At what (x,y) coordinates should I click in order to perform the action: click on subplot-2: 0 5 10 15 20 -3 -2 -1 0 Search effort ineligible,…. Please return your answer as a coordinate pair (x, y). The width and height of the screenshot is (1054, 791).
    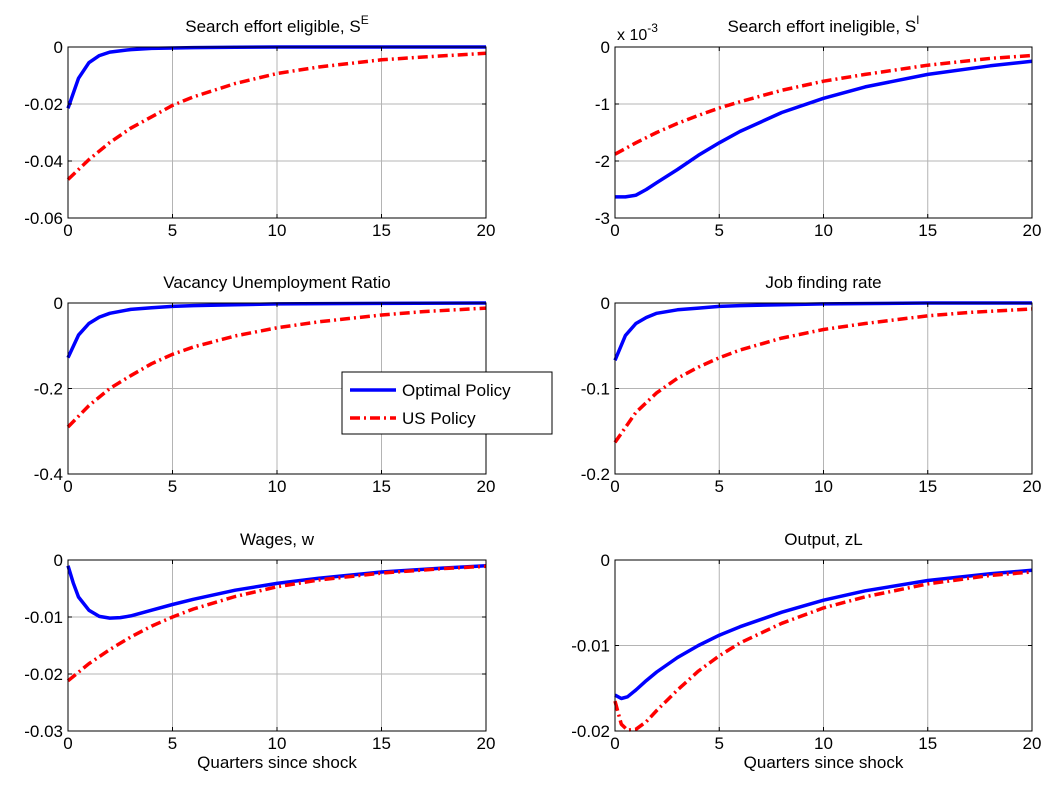
    Looking at the image, I should click on (818, 126).